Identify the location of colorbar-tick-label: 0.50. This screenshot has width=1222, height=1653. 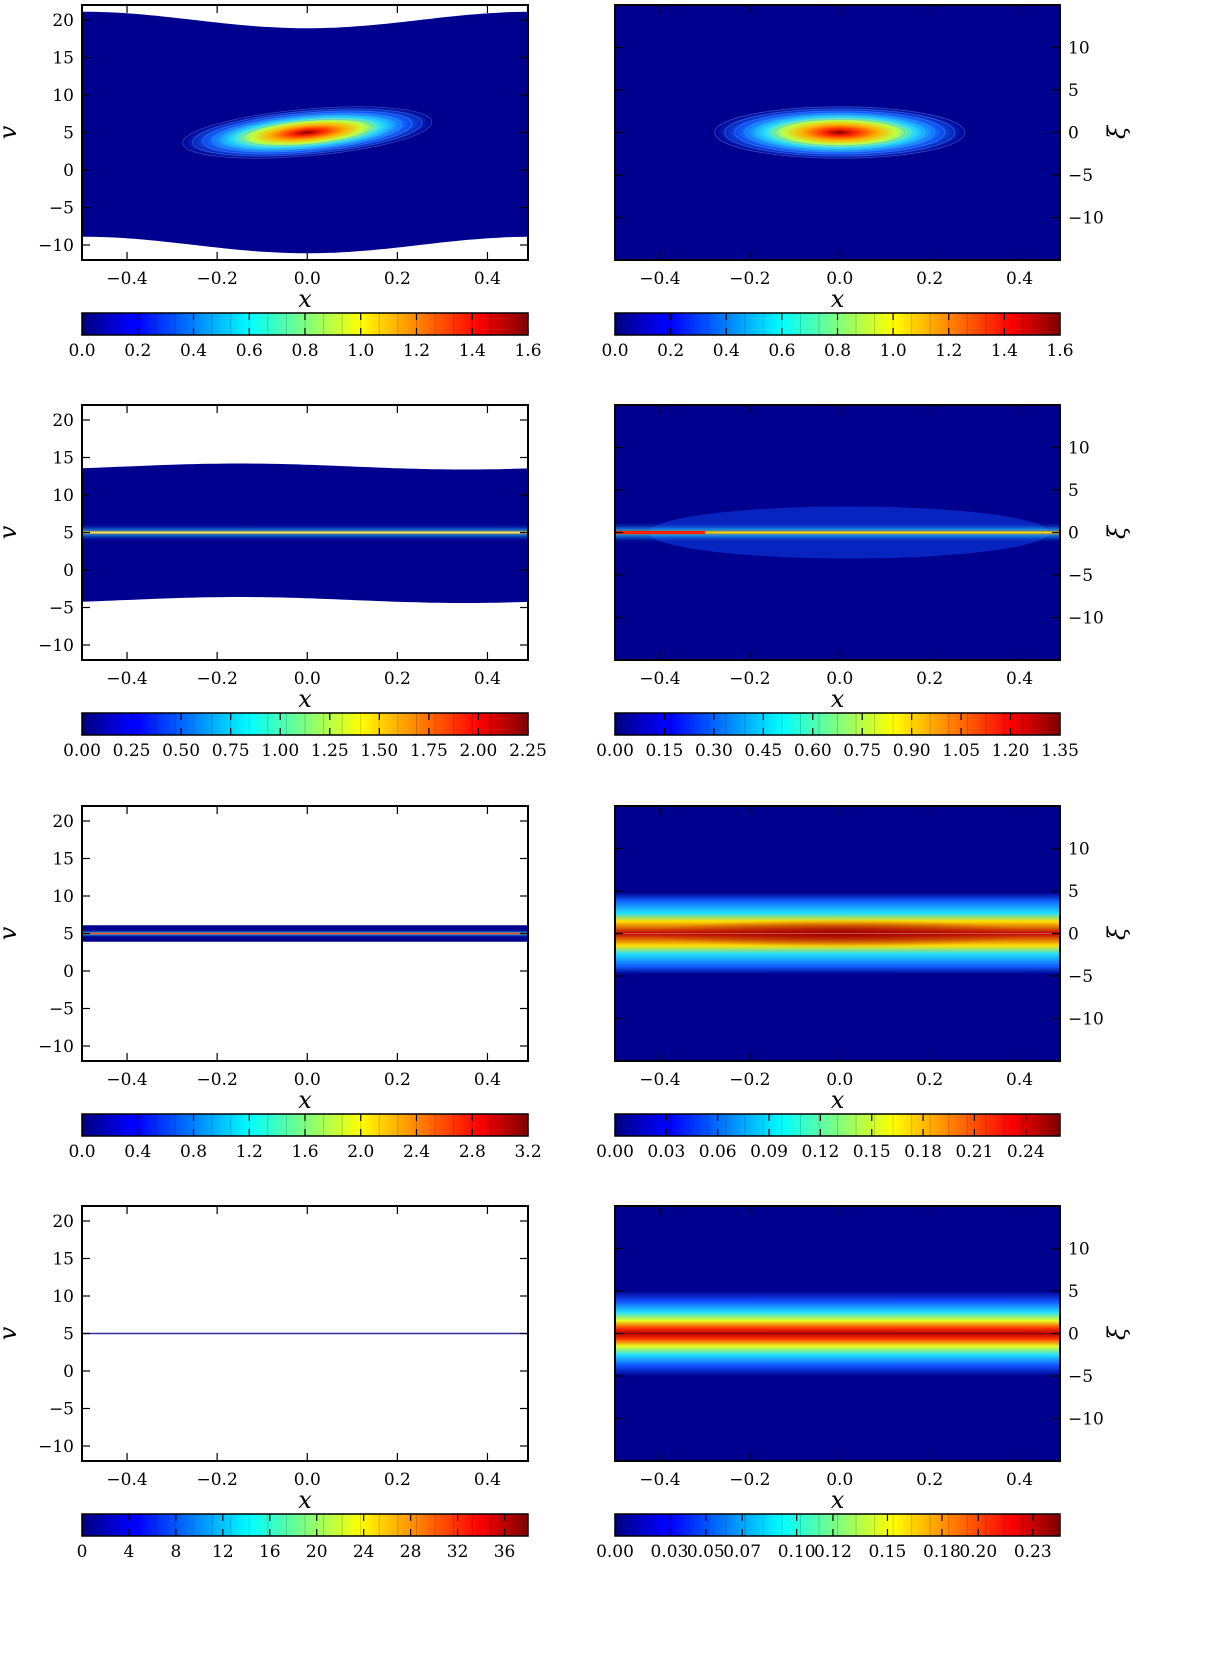
(181, 751).